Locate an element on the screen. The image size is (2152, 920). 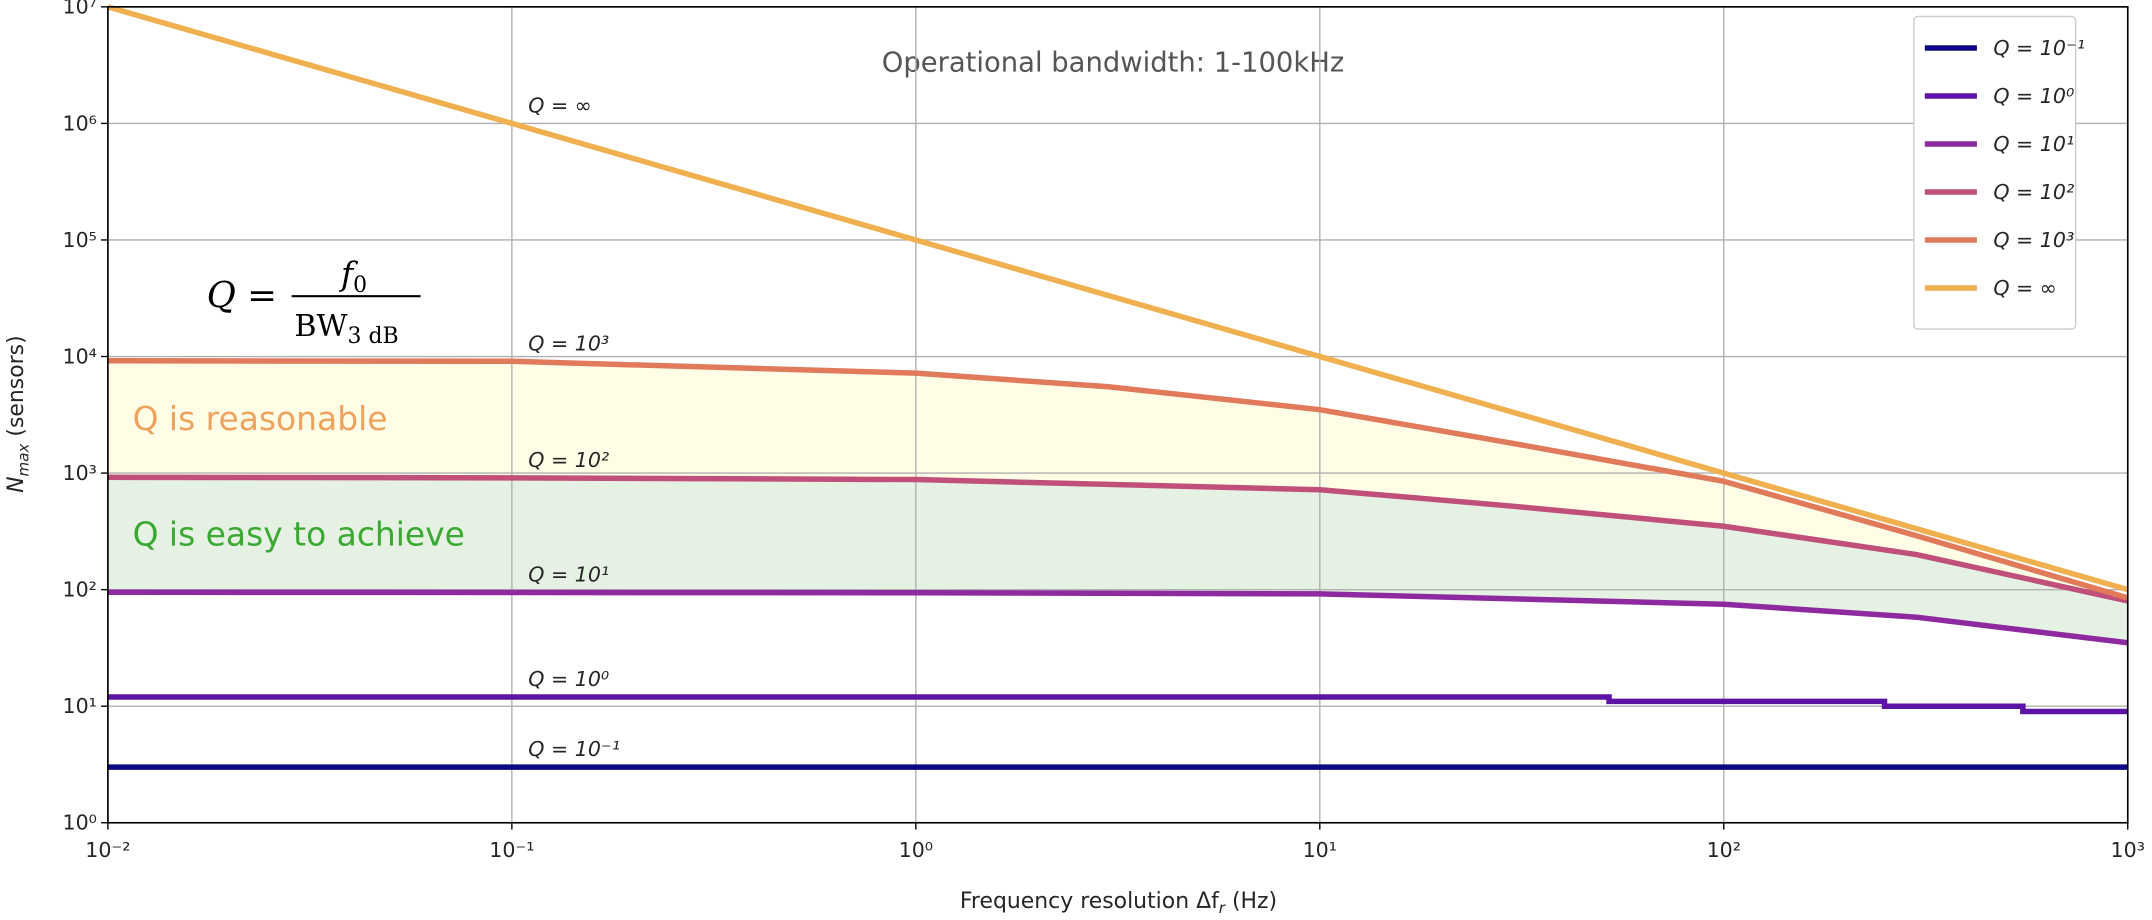
y-tick-label: 10¹ is located at coordinates (80, 706).